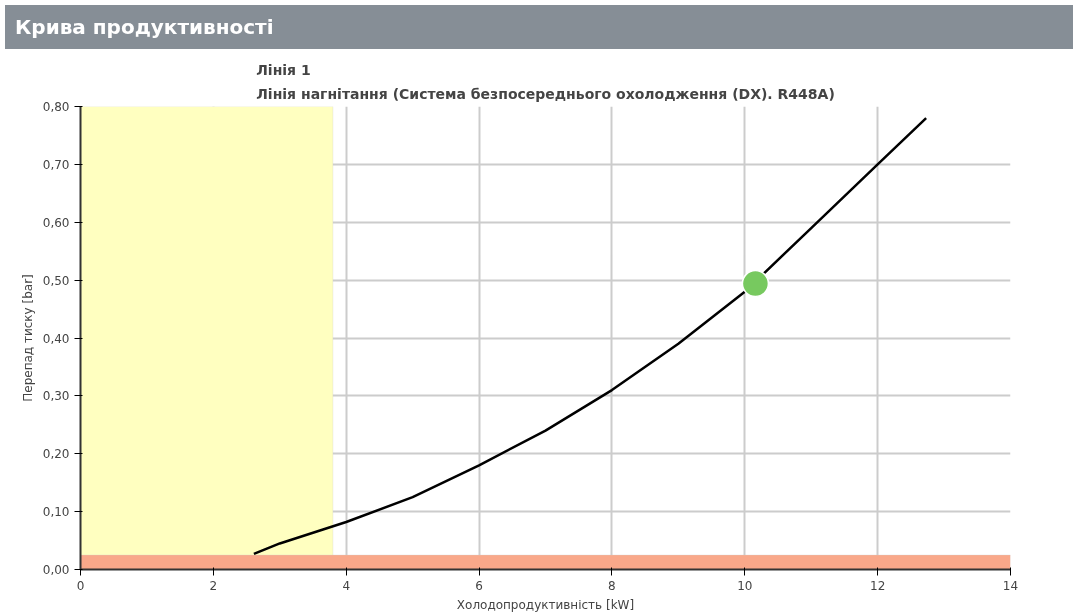 The height and width of the screenshot is (612, 1073). I want to click on x-tick-label: 6, so click(479, 585).